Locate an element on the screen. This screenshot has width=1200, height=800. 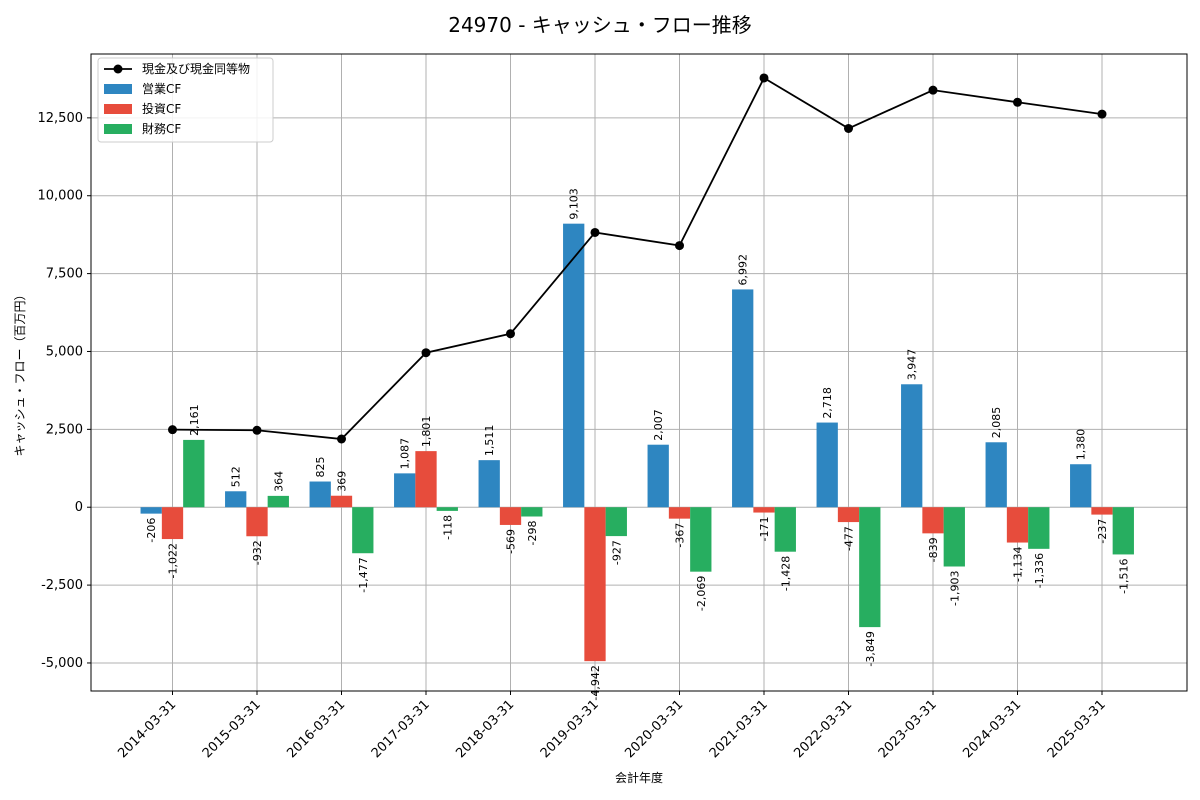
x-tick-label: 2023-03-31 is located at coordinates (908, 729).